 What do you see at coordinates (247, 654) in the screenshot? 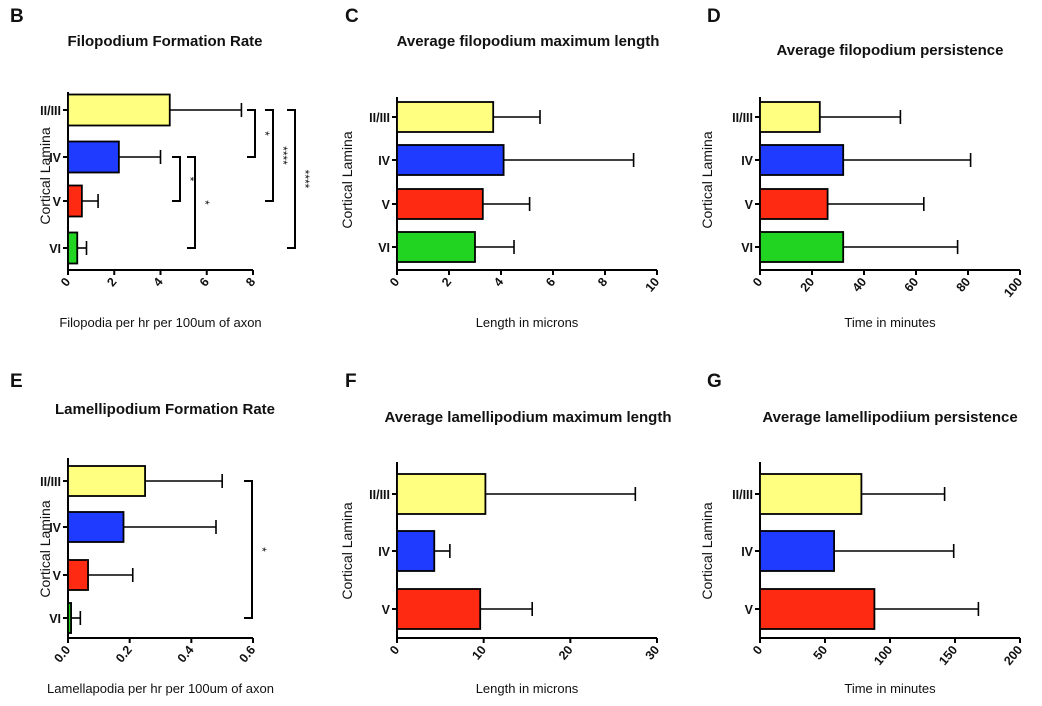
I see `x-tick-label: 0.6` at bounding box center [247, 654].